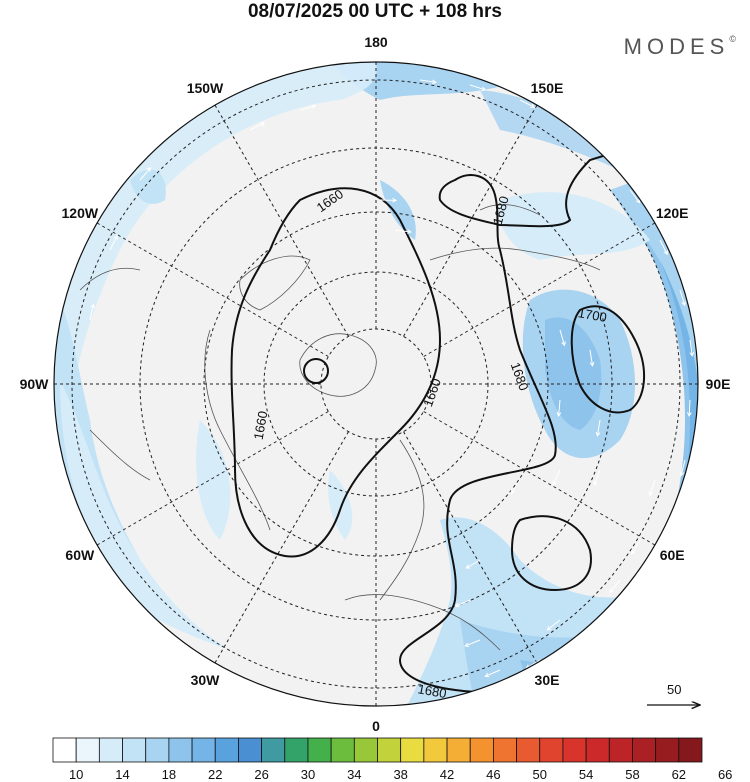 The width and height of the screenshot is (750, 782). Describe the element at coordinates (672, 555) in the screenshot. I see `longitude-label: 60E` at that location.